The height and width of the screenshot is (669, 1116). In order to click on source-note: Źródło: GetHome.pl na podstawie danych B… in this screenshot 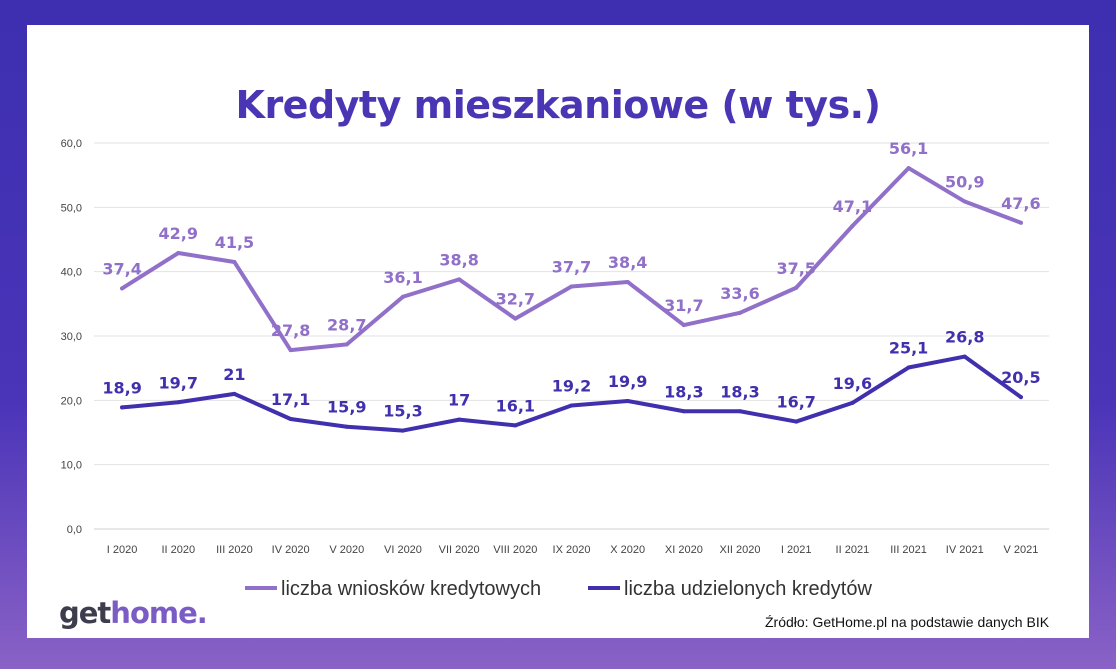, I will do `click(907, 622)`.